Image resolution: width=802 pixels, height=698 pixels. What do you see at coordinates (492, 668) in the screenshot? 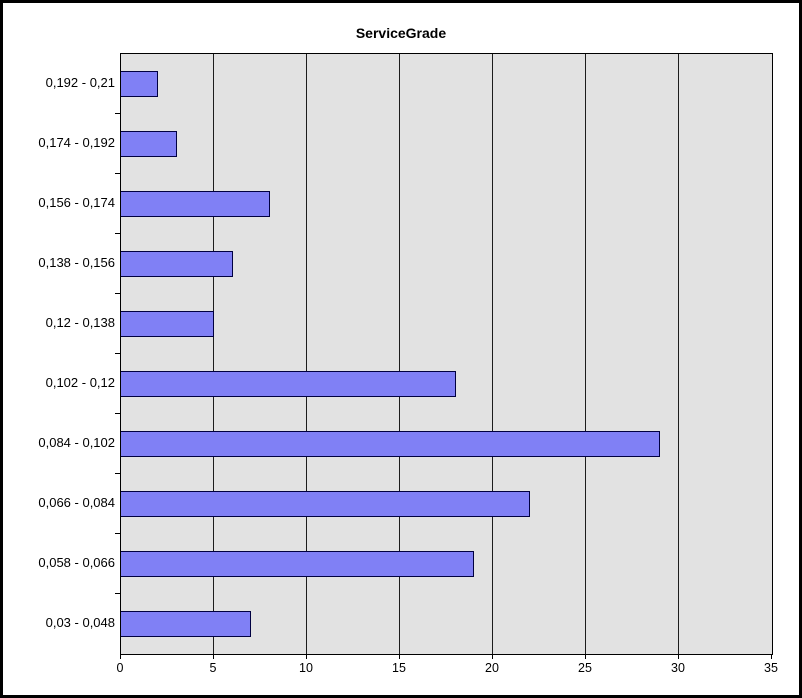
I see `x-axis-label-20: 20` at bounding box center [492, 668].